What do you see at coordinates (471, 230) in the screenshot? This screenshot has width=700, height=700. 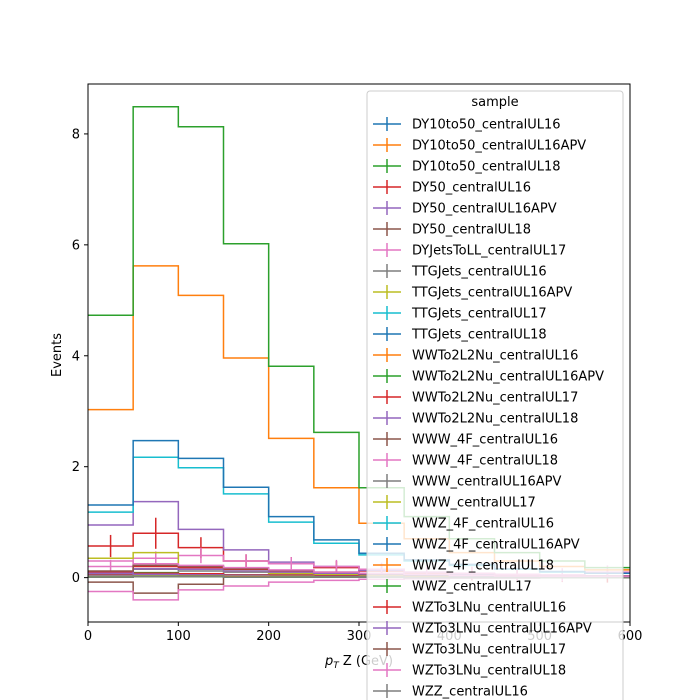 I see `legend-label: DY50_centralUL18` at bounding box center [471, 230].